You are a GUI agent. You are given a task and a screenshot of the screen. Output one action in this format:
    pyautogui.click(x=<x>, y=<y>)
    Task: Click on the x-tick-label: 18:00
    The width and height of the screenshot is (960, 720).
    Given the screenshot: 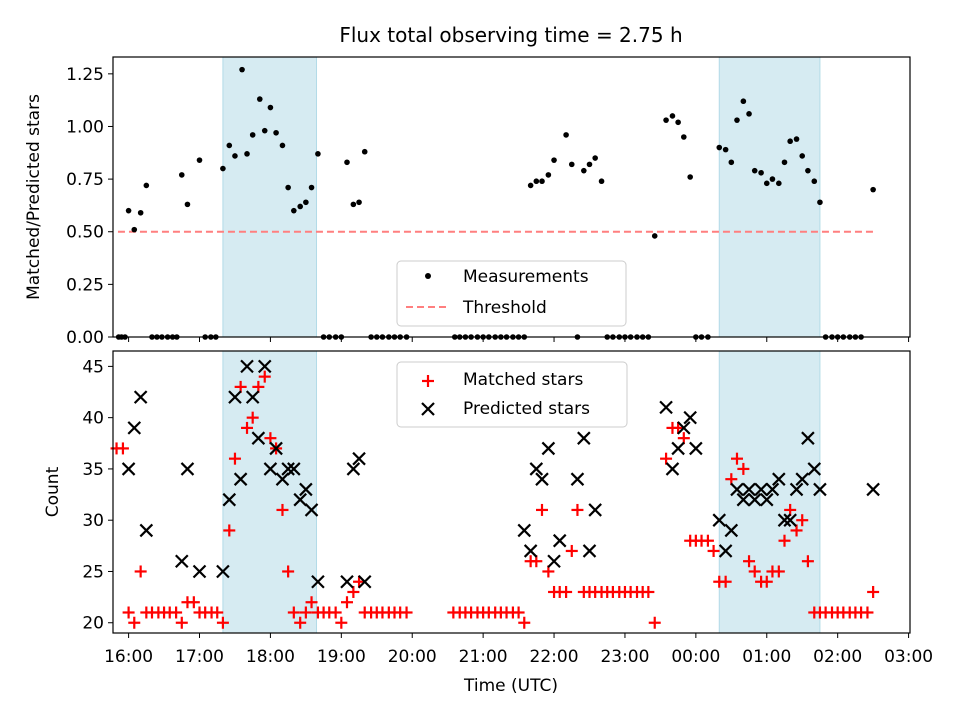 What is the action you would take?
    pyautogui.click(x=270, y=657)
    